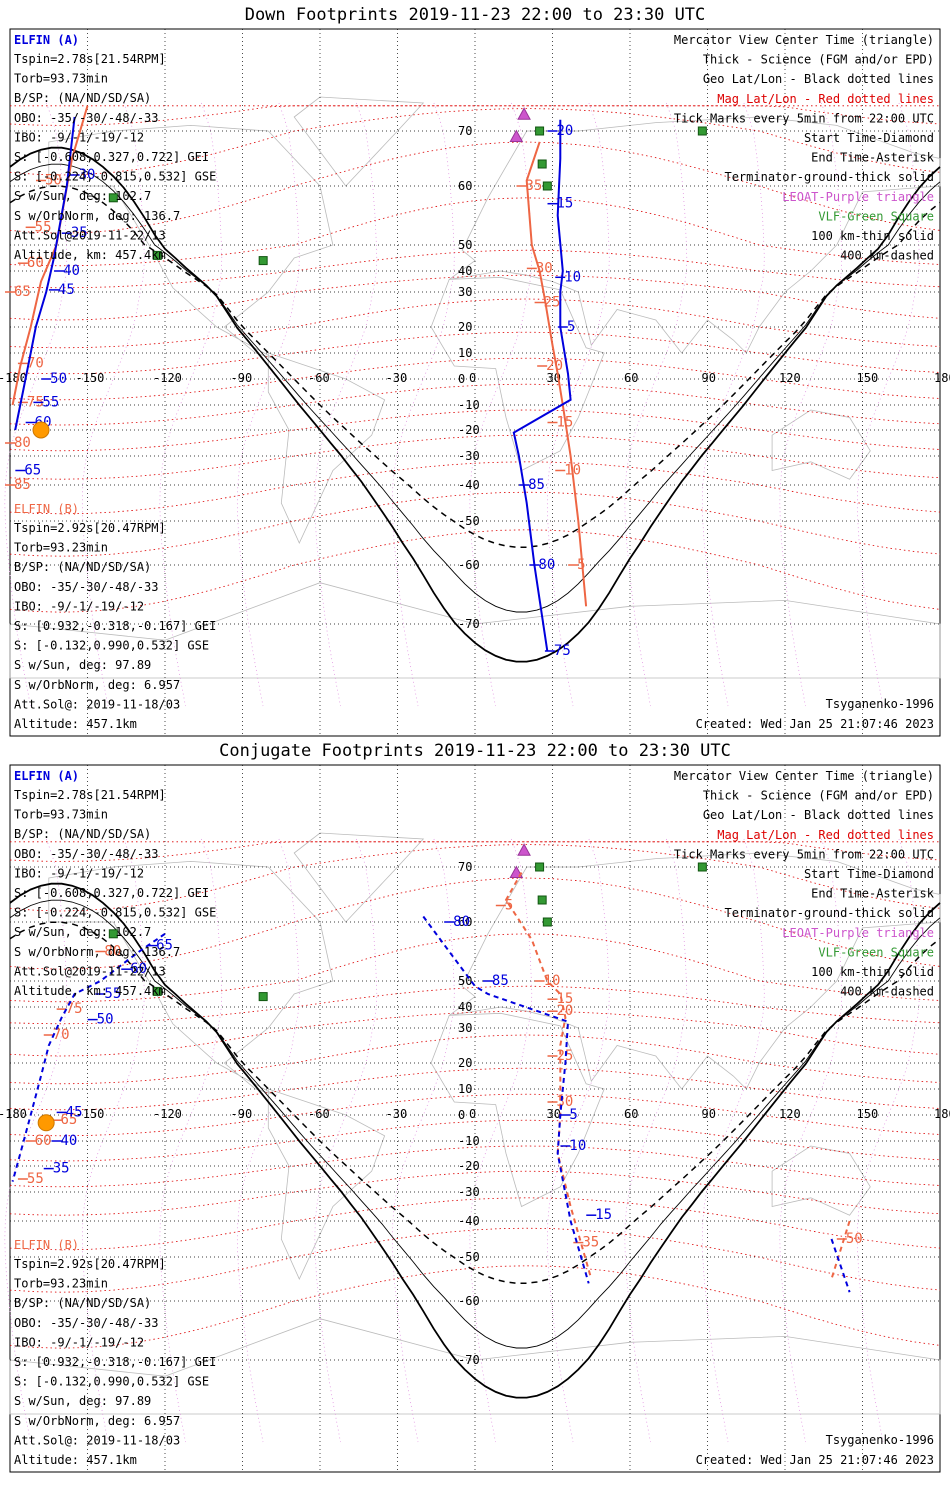  Describe the element at coordinates (97, 685) in the screenshot. I see `elfin-b-info: S w/OrbNorm, deg: 6.957` at that location.